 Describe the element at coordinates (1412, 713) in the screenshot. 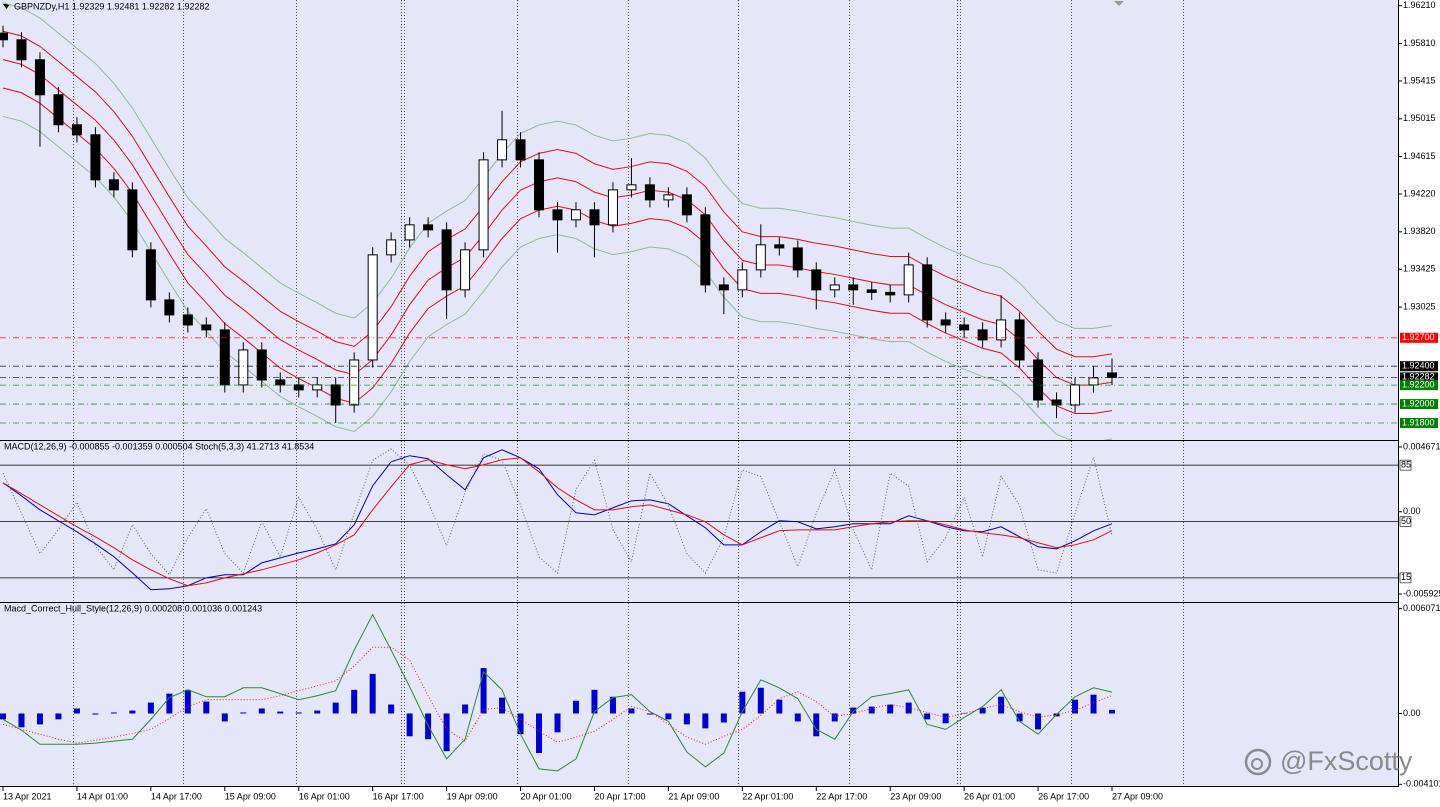

I see `y-tick-label: 0.00` at that location.